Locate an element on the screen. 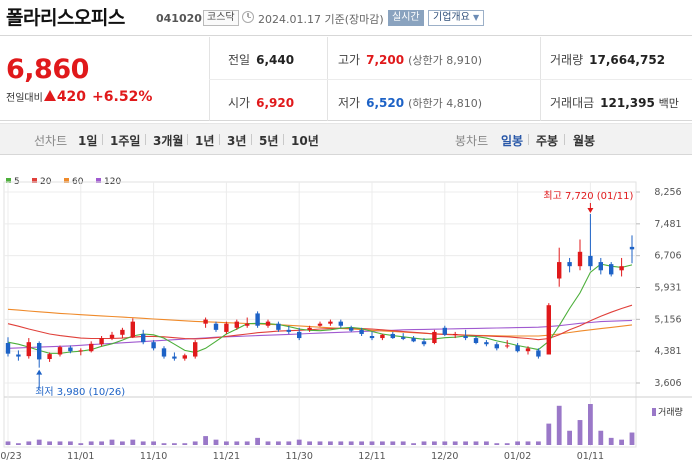 Image resolution: width=692 pixels, height=470 pixels. tab-1day: 1일 is located at coordinates (88, 141).